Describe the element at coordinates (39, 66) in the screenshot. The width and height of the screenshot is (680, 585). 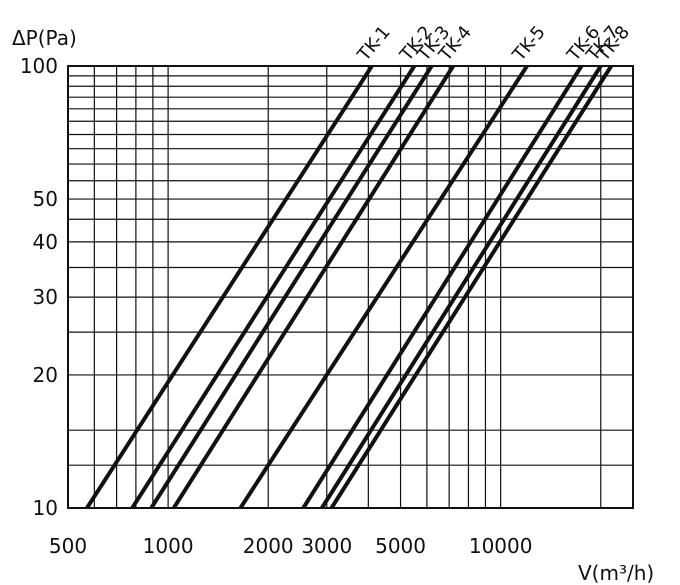
I see `y-tick-label: 100` at that location.